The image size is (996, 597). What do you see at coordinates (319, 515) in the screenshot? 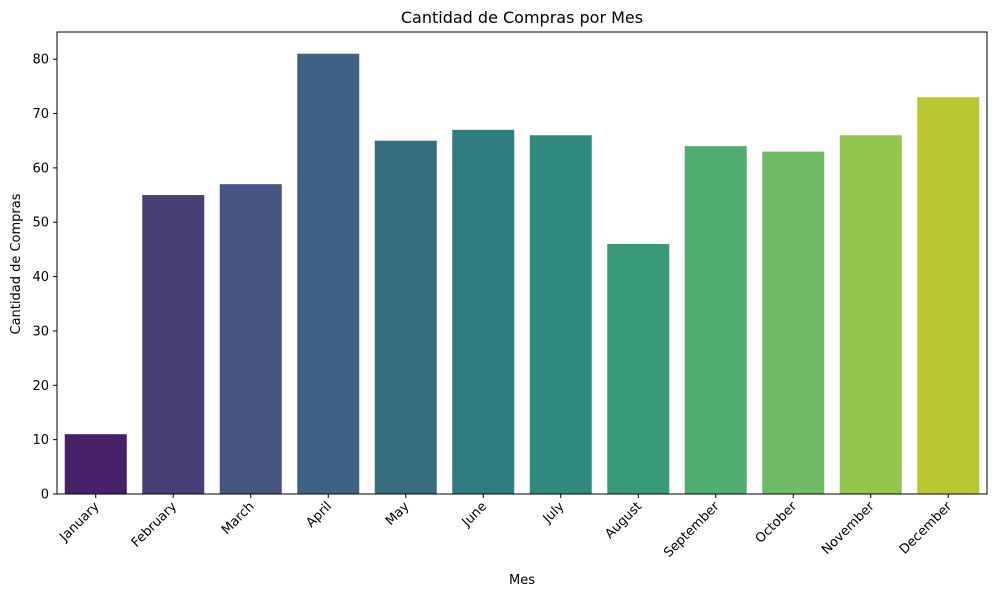
I see `x-tick-label: April` at bounding box center [319, 515].